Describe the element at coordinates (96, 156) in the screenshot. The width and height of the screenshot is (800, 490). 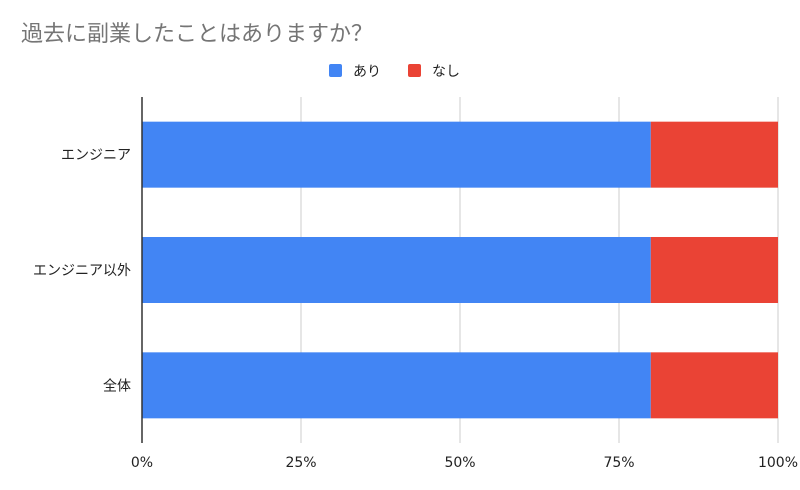
I see `category-label-engineer: エンジニア` at that location.